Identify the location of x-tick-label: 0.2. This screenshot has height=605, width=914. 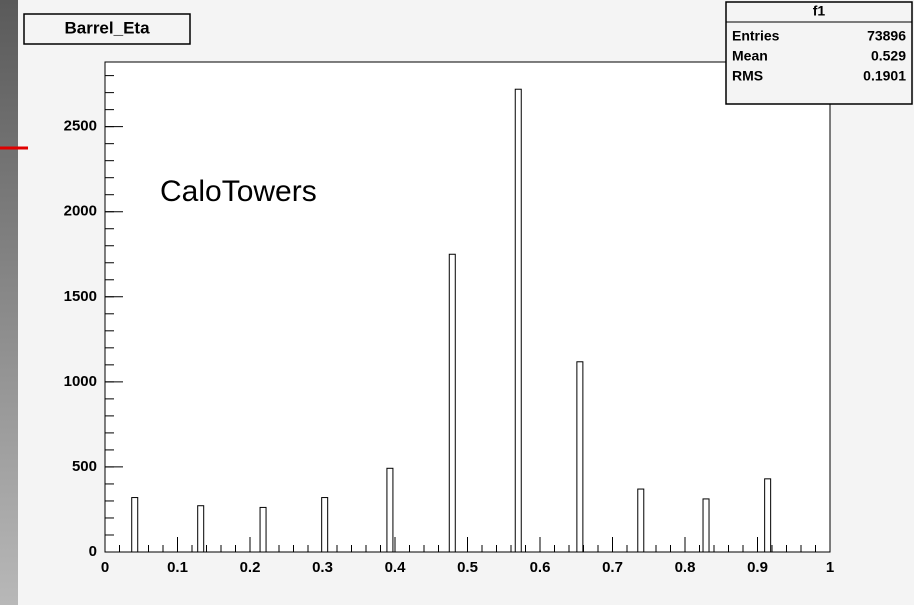
(250, 567).